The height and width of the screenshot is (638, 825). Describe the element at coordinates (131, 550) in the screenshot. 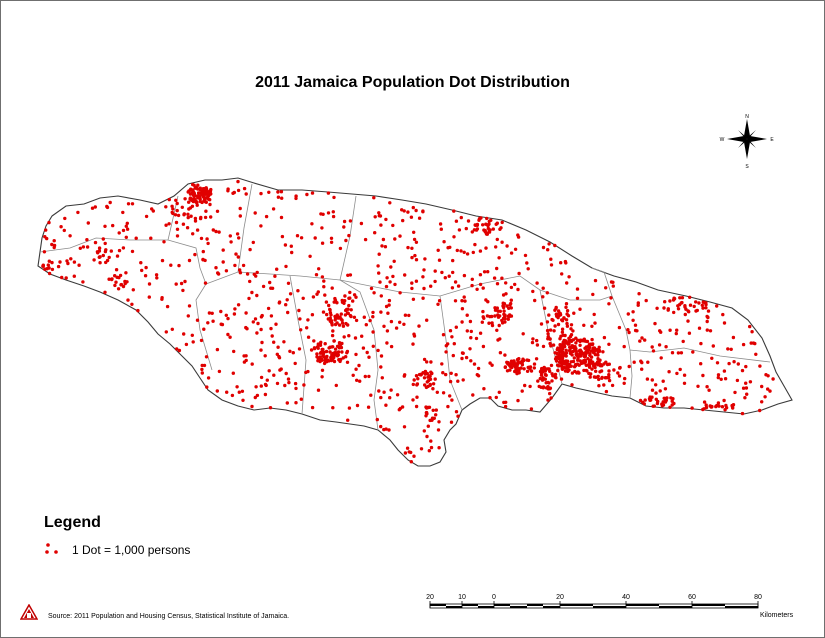

I see `legend-entry-label: 1 Dot = 1,000 persons` at that location.